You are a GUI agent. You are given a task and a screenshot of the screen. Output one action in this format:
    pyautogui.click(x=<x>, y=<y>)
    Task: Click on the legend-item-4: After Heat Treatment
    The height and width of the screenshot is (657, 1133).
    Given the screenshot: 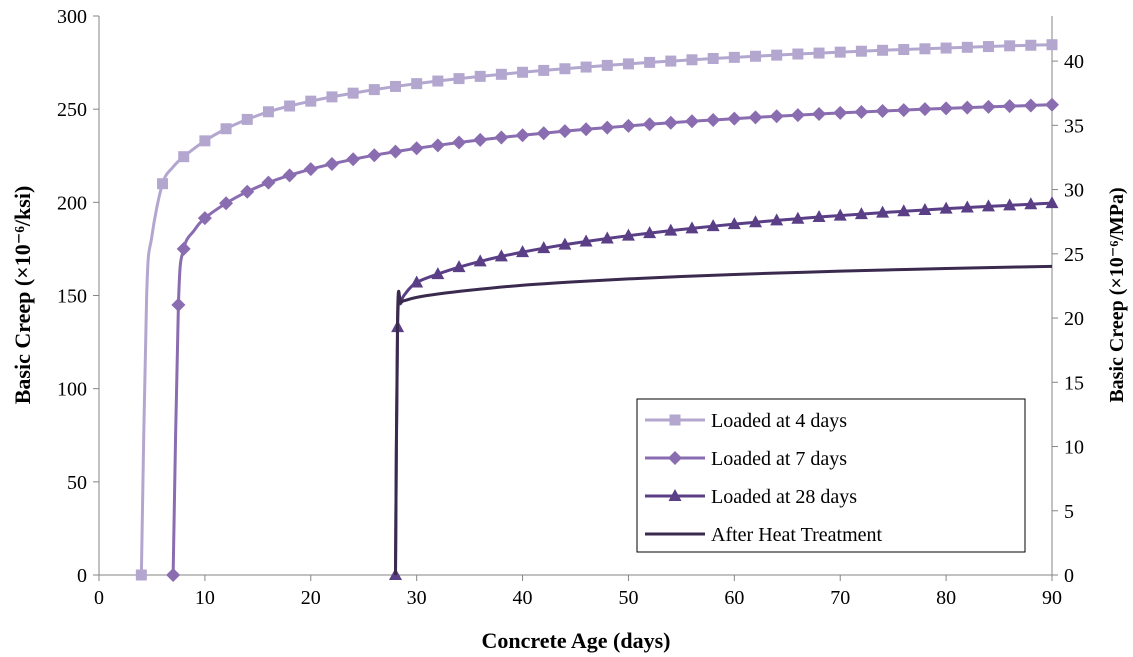 What is the action you would take?
    pyautogui.click(x=764, y=535)
    